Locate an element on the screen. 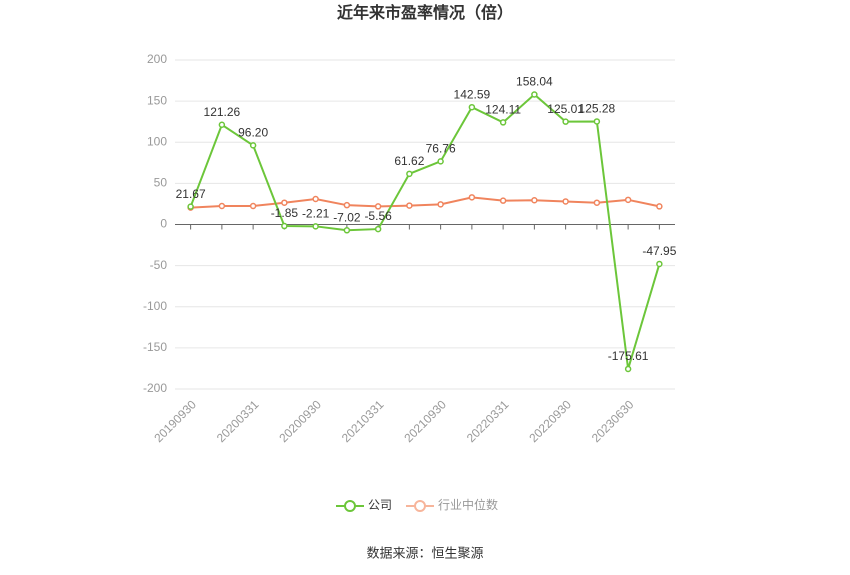 This screenshot has width=850, height=575. data-label: 125.28 is located at coordinates (597, 109).